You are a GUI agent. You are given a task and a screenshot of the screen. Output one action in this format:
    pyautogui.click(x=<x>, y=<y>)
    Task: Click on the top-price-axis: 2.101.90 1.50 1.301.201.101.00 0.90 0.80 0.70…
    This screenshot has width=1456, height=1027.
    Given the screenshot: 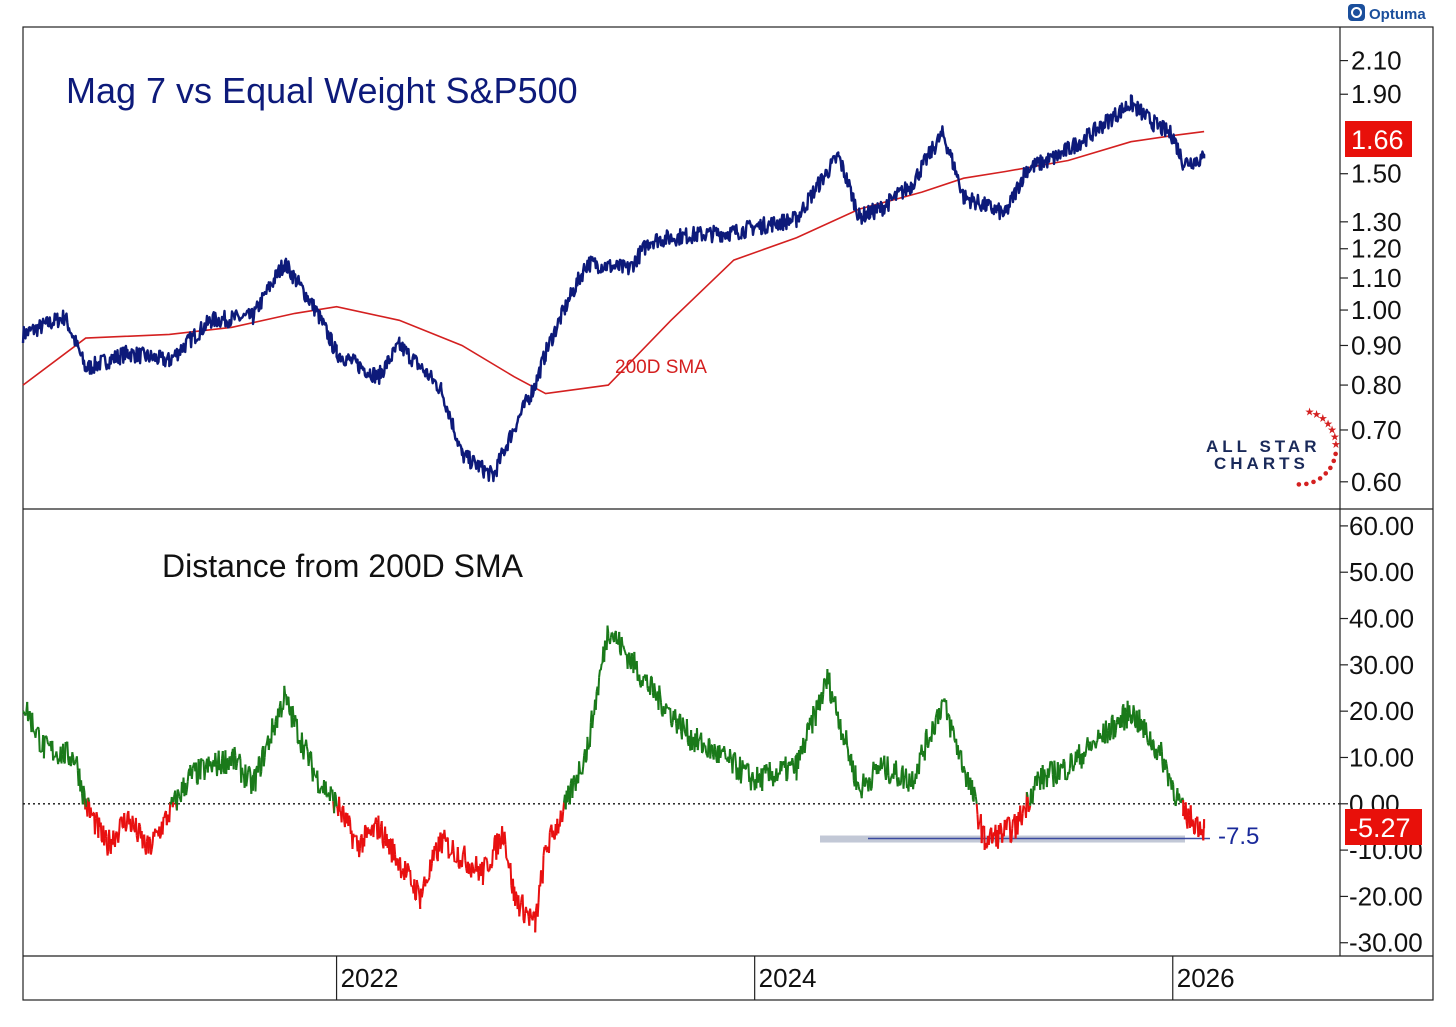 What is the action you would take?
    pyautogui.click(x=1371, y=271)
    